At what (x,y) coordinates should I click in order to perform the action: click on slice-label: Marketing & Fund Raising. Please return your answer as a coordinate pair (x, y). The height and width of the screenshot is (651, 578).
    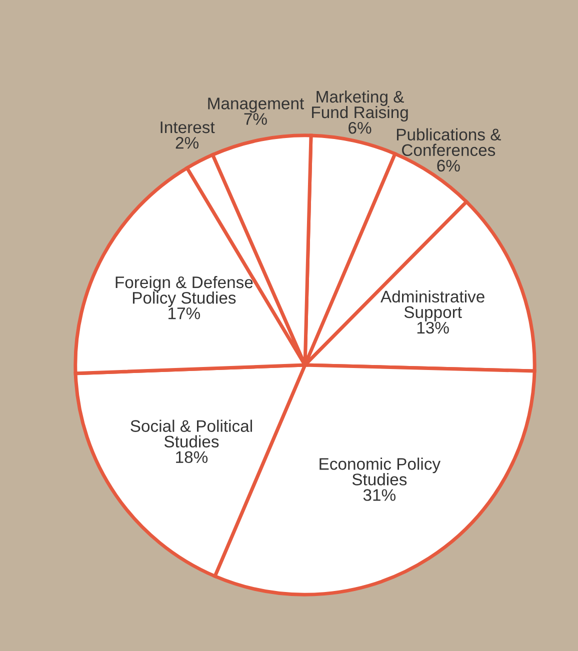
    Looking at the image, I should click on (360, 106).